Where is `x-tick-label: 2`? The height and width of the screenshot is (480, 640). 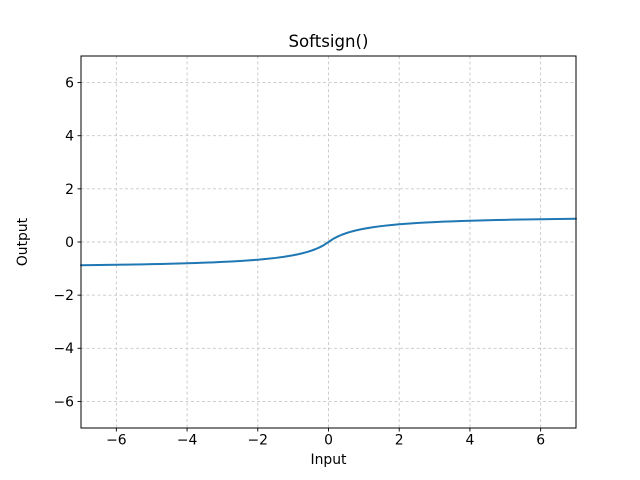
x-tick-label: 2 is located at coordinates (399, 441).